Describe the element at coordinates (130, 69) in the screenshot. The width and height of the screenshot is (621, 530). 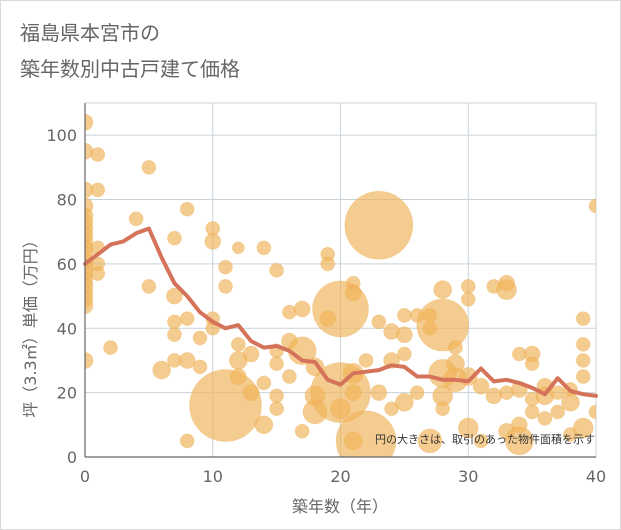
I see `chart-title-line-2: 築年数別中古戸建て価格` at that location.